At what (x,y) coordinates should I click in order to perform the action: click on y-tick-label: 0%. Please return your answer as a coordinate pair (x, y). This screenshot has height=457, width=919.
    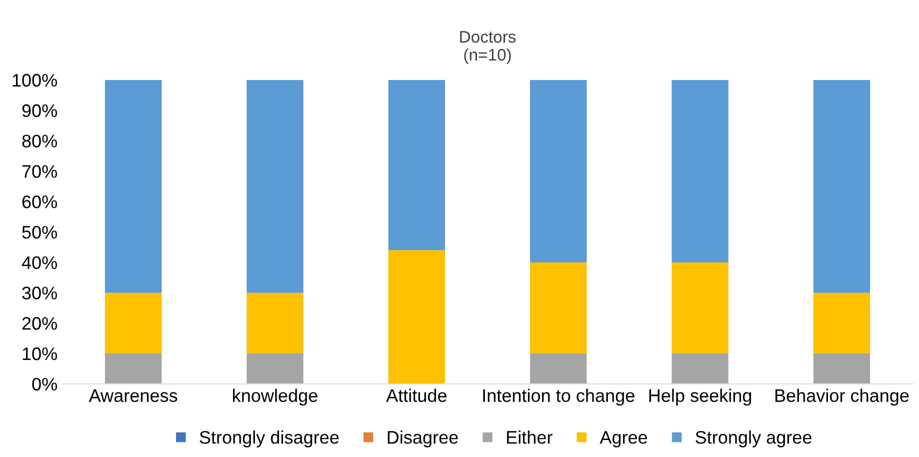
    Looking at the image, I should click on (44, 384).